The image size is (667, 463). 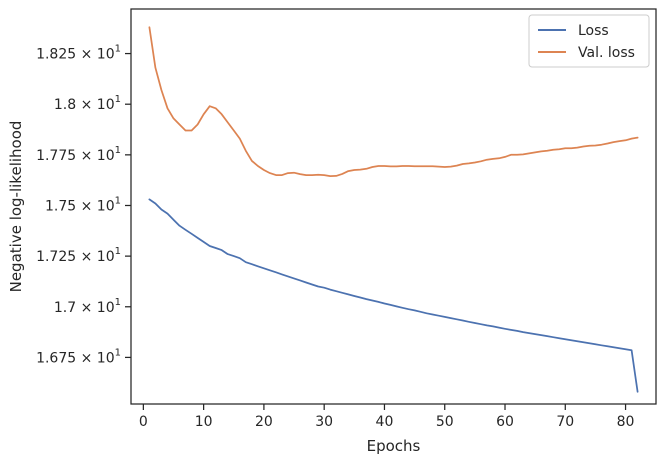 What do you see at coordinates (78, 53) in the screenshot?
I see `y-tick-label: 1.825 × 10¹` at bounding box center [78, 53].